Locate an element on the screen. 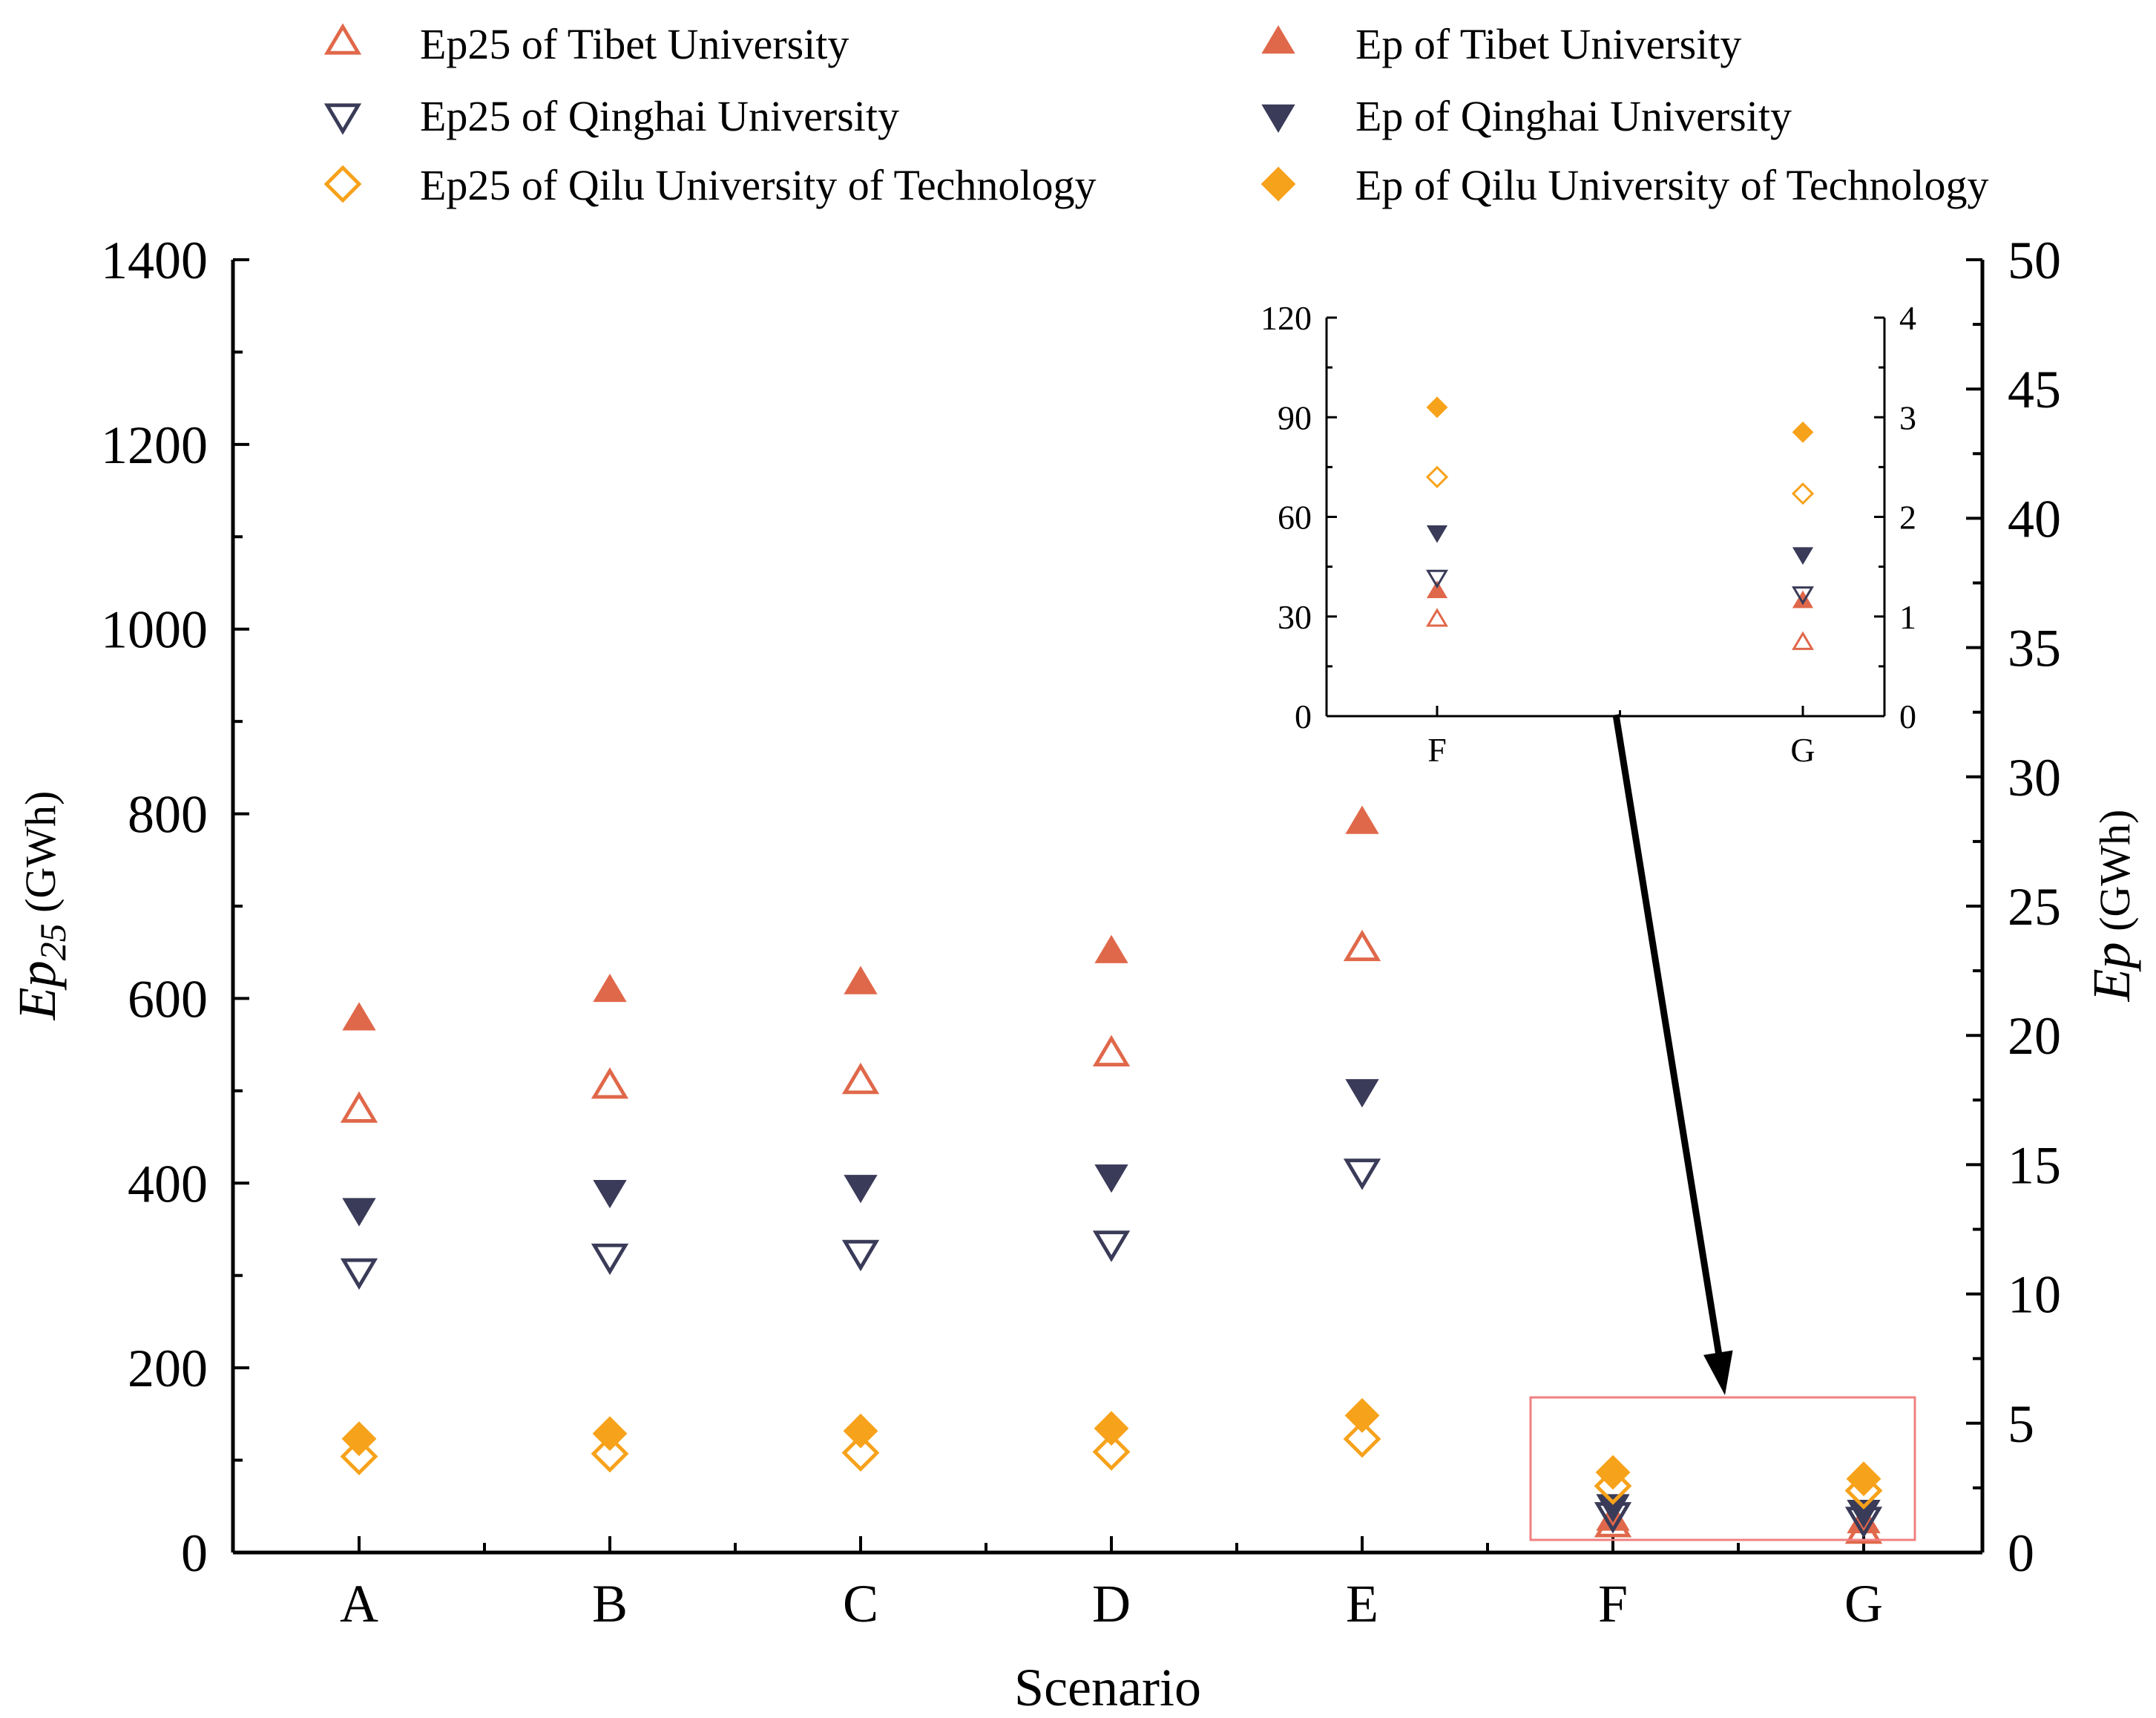  legend-label: Ep25 of Qinghai University is located at coordinates (660, 116).